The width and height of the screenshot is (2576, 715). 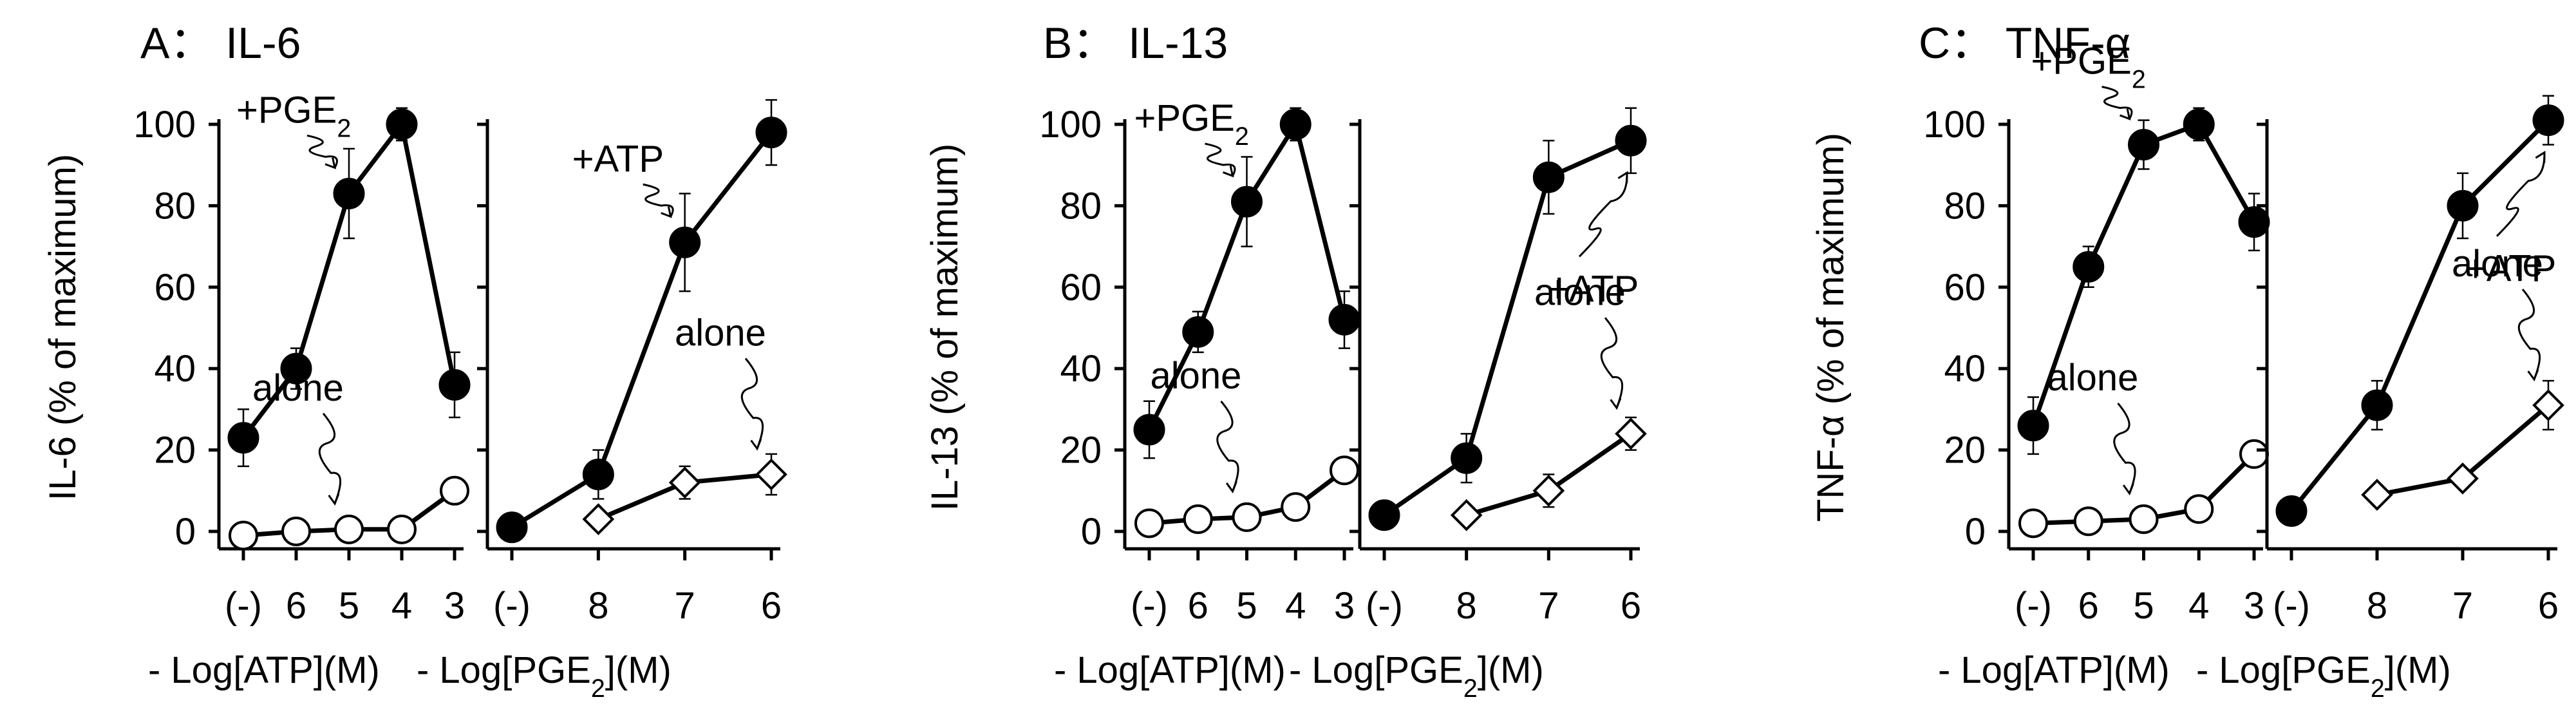 I want to click on panel-title: A： IL-6, so click(x=220, y=43).